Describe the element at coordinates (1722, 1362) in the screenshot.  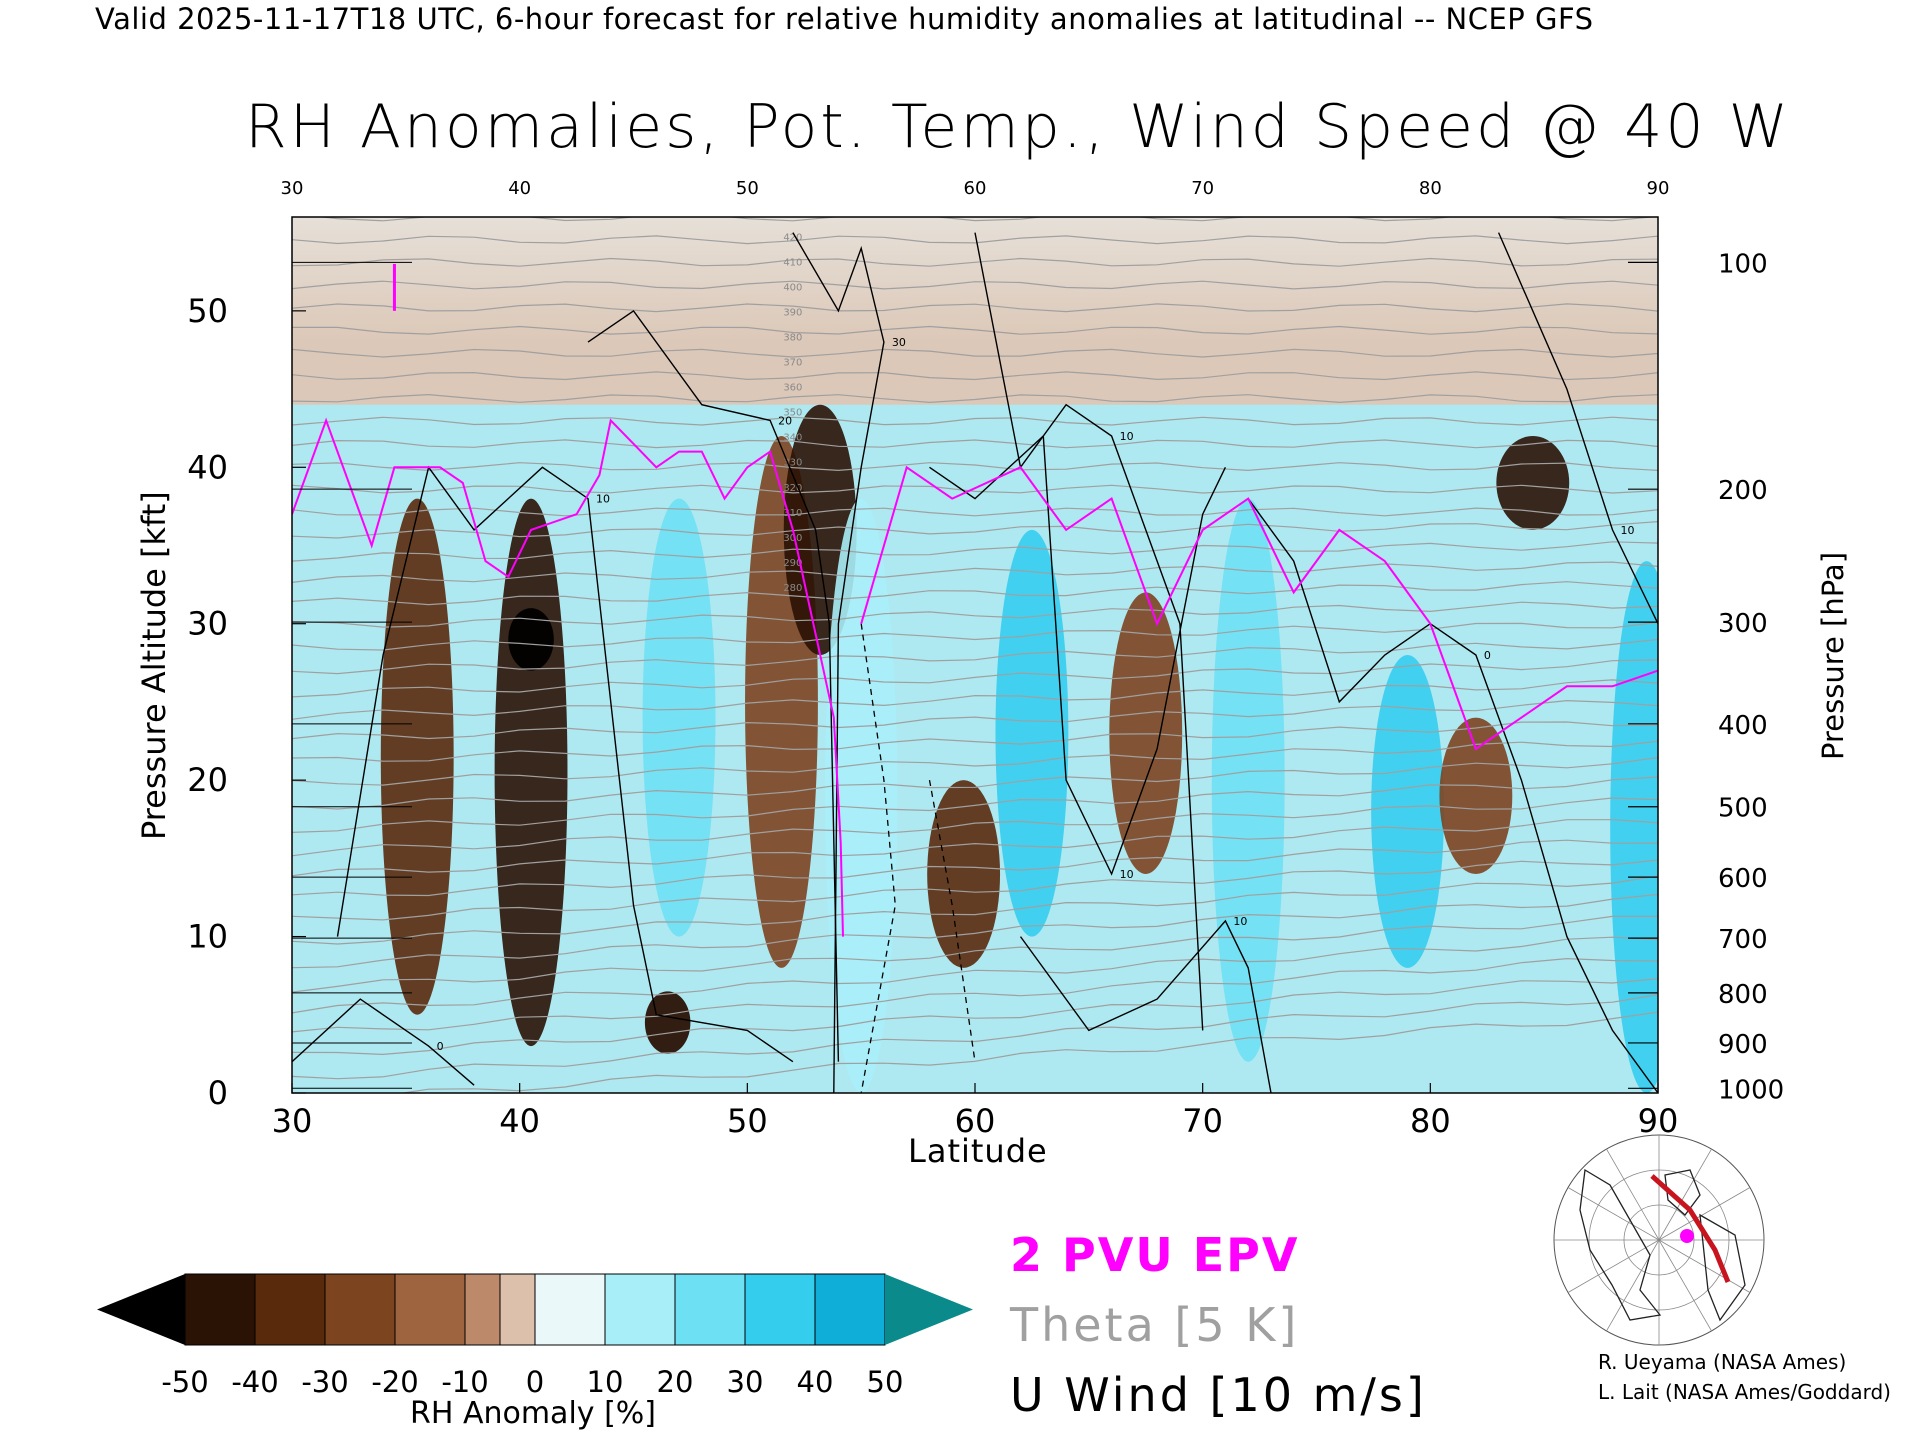
I see `credit-line: R. Ueyama (NASA Ames)` at that location.